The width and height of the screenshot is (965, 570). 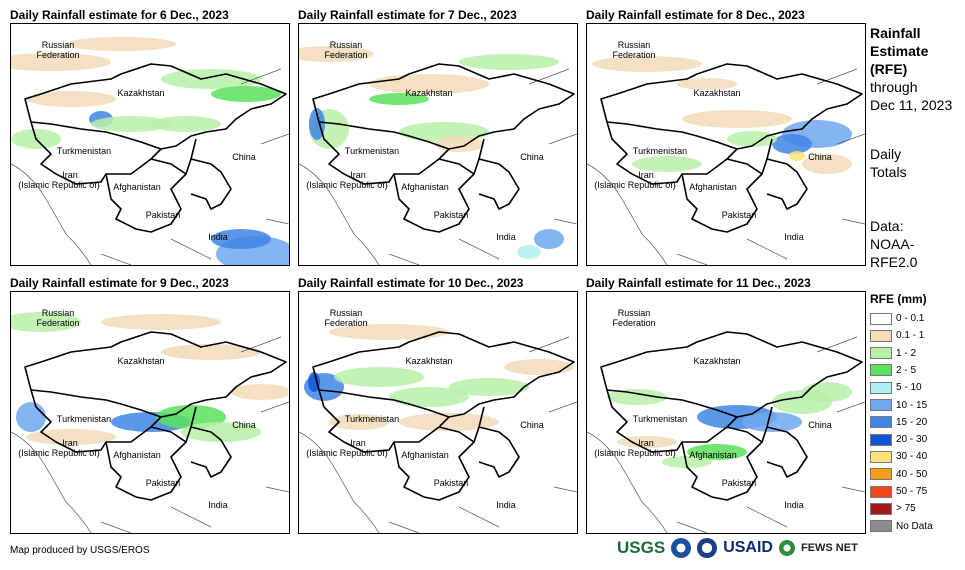 I want to click on legend-item: 0 - 0.1, so click(x=897, y=318).